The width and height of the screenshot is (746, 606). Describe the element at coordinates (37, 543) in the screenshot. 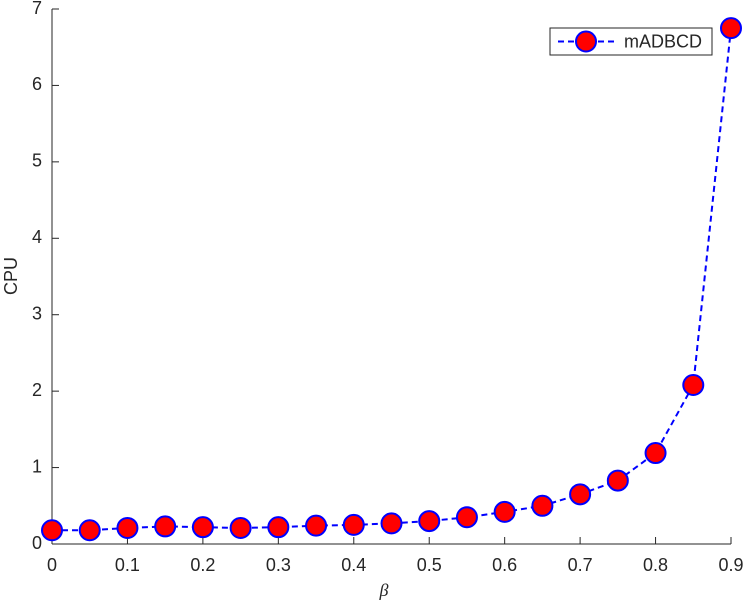

I see `y-tick-label: 0` at that location.